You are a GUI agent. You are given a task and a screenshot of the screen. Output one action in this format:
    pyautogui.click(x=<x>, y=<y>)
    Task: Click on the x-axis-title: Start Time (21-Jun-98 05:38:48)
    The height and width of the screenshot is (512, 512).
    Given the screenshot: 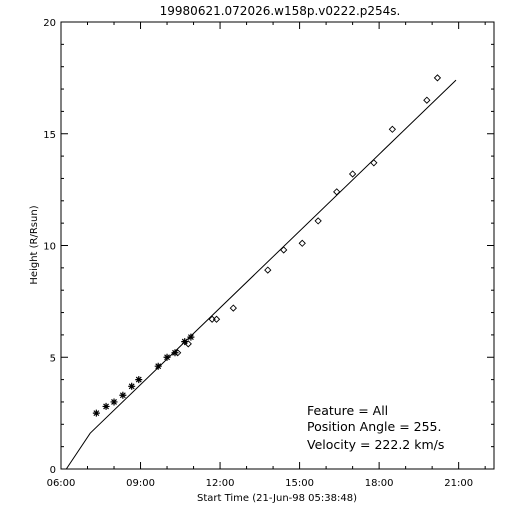 What is the action you would take?
    pyautogui.click(x=277, y=498)
    